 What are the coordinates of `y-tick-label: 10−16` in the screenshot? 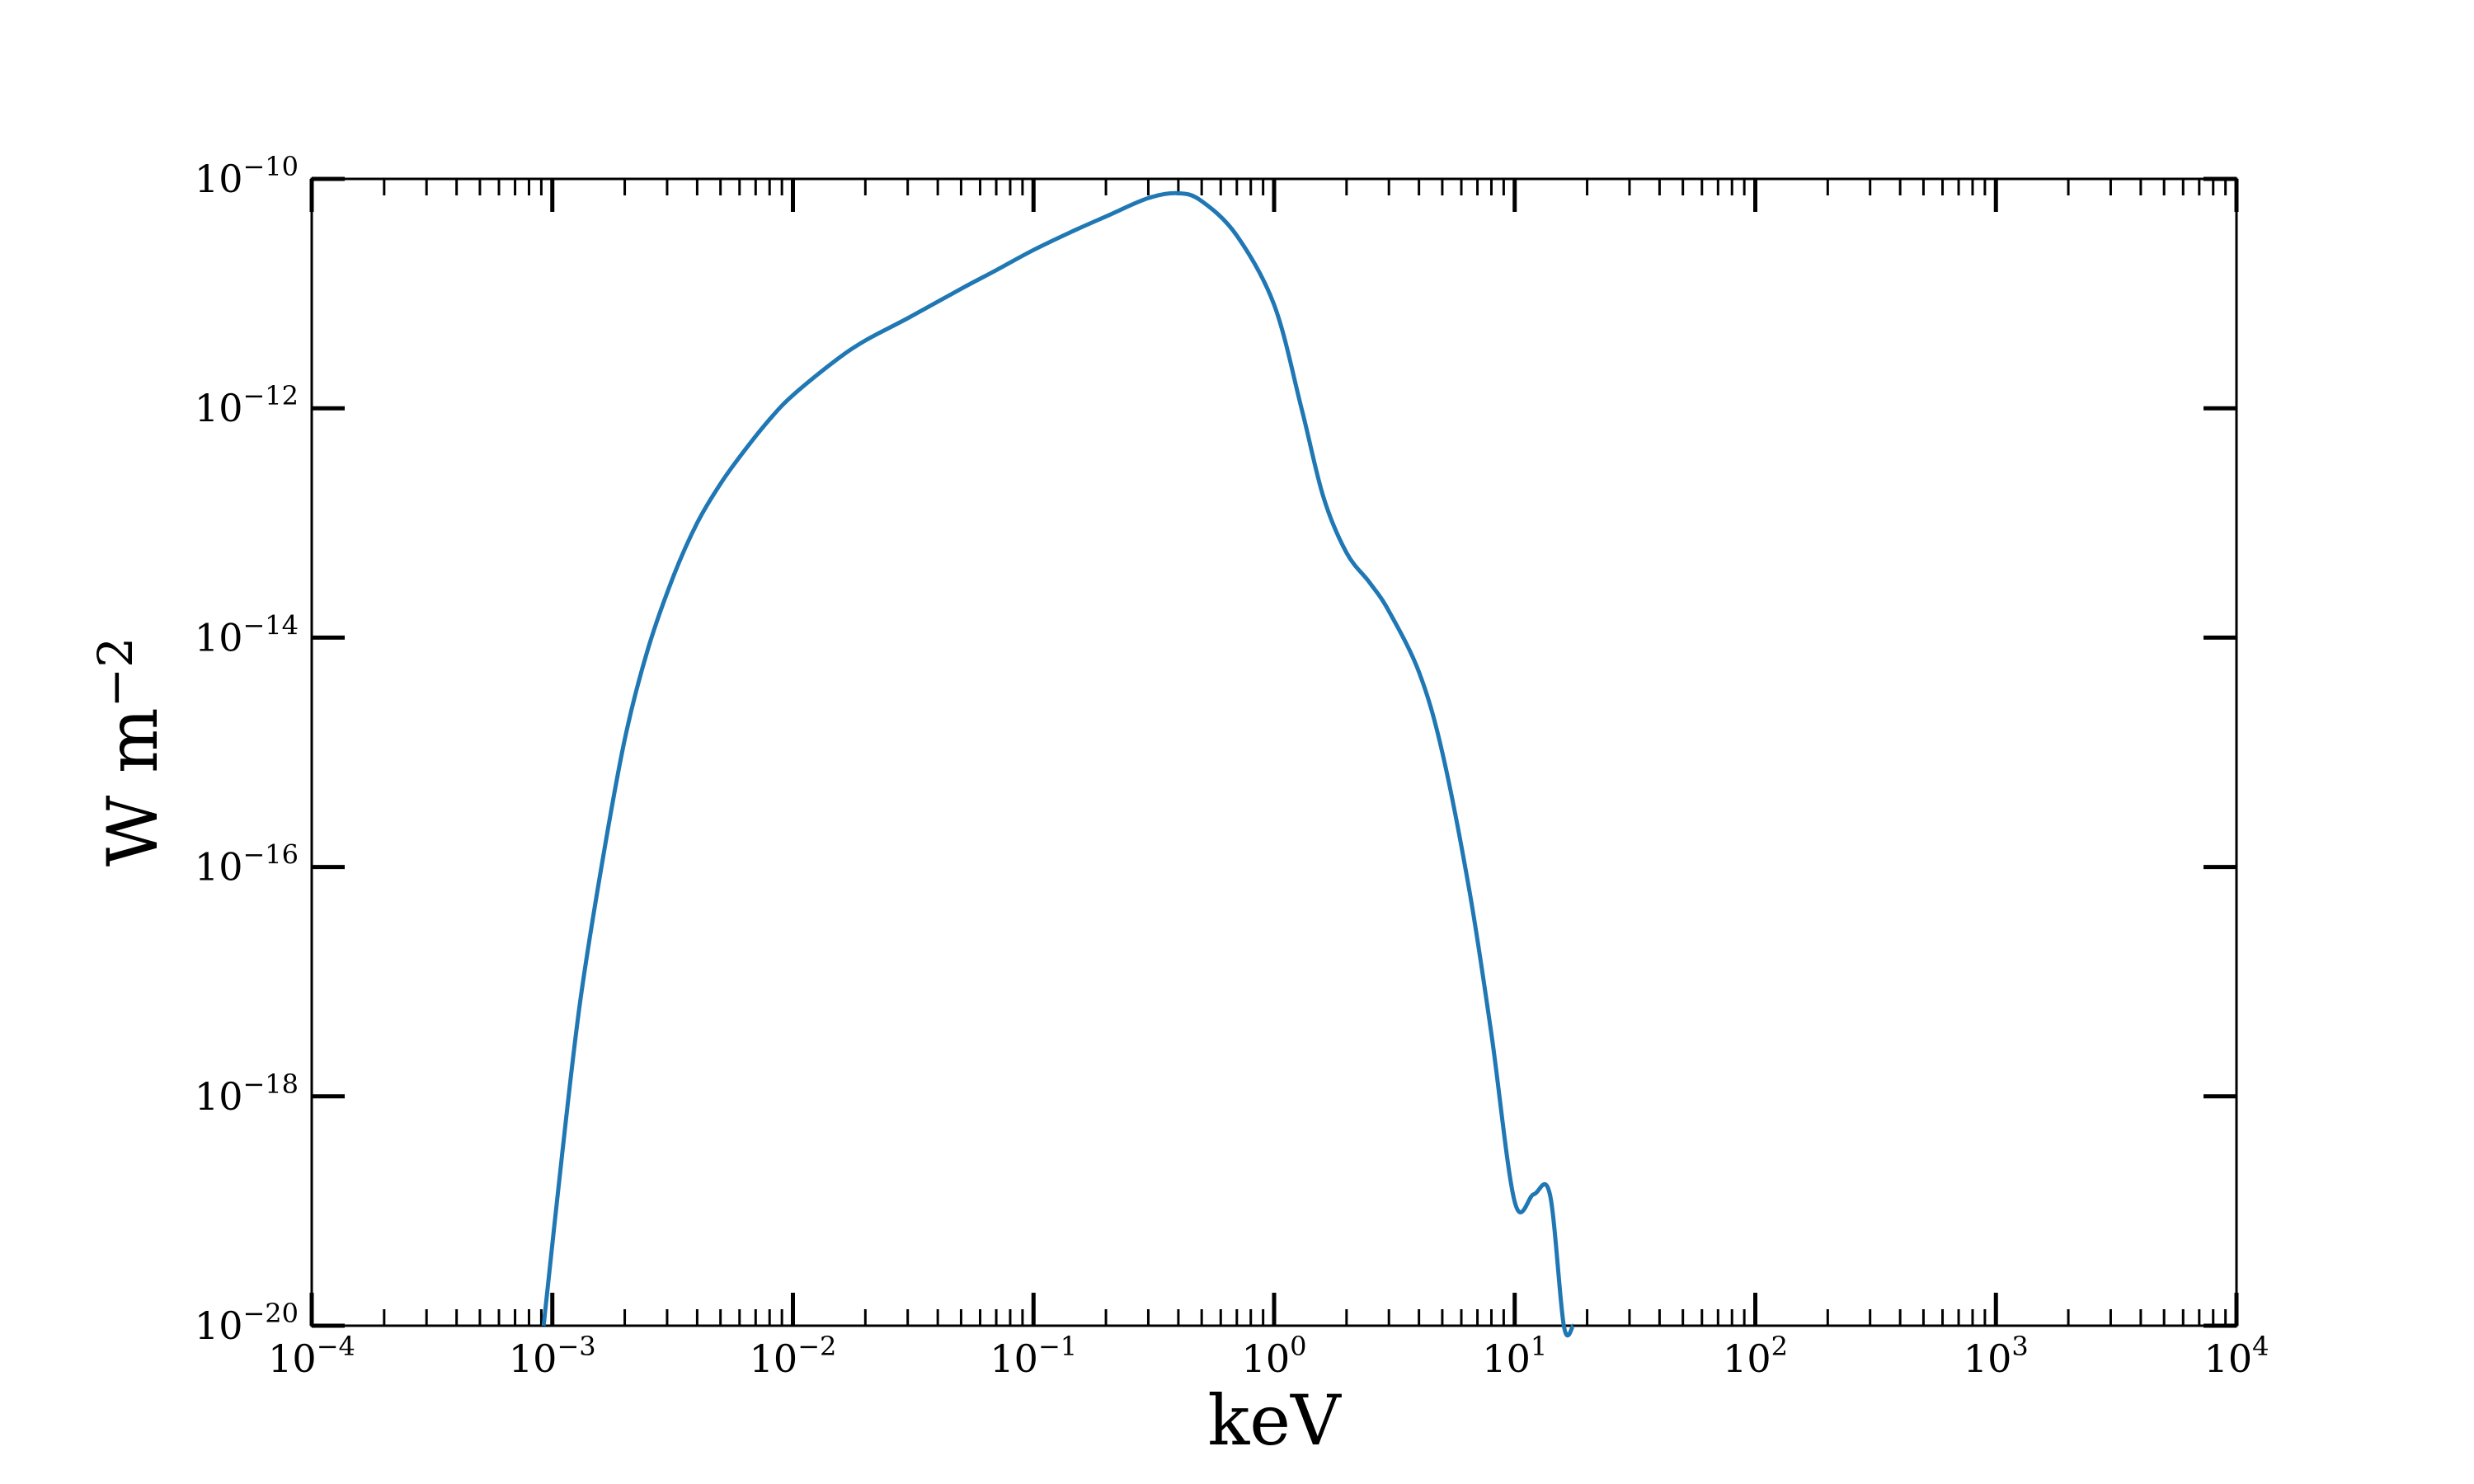 It's located at (247, 864).